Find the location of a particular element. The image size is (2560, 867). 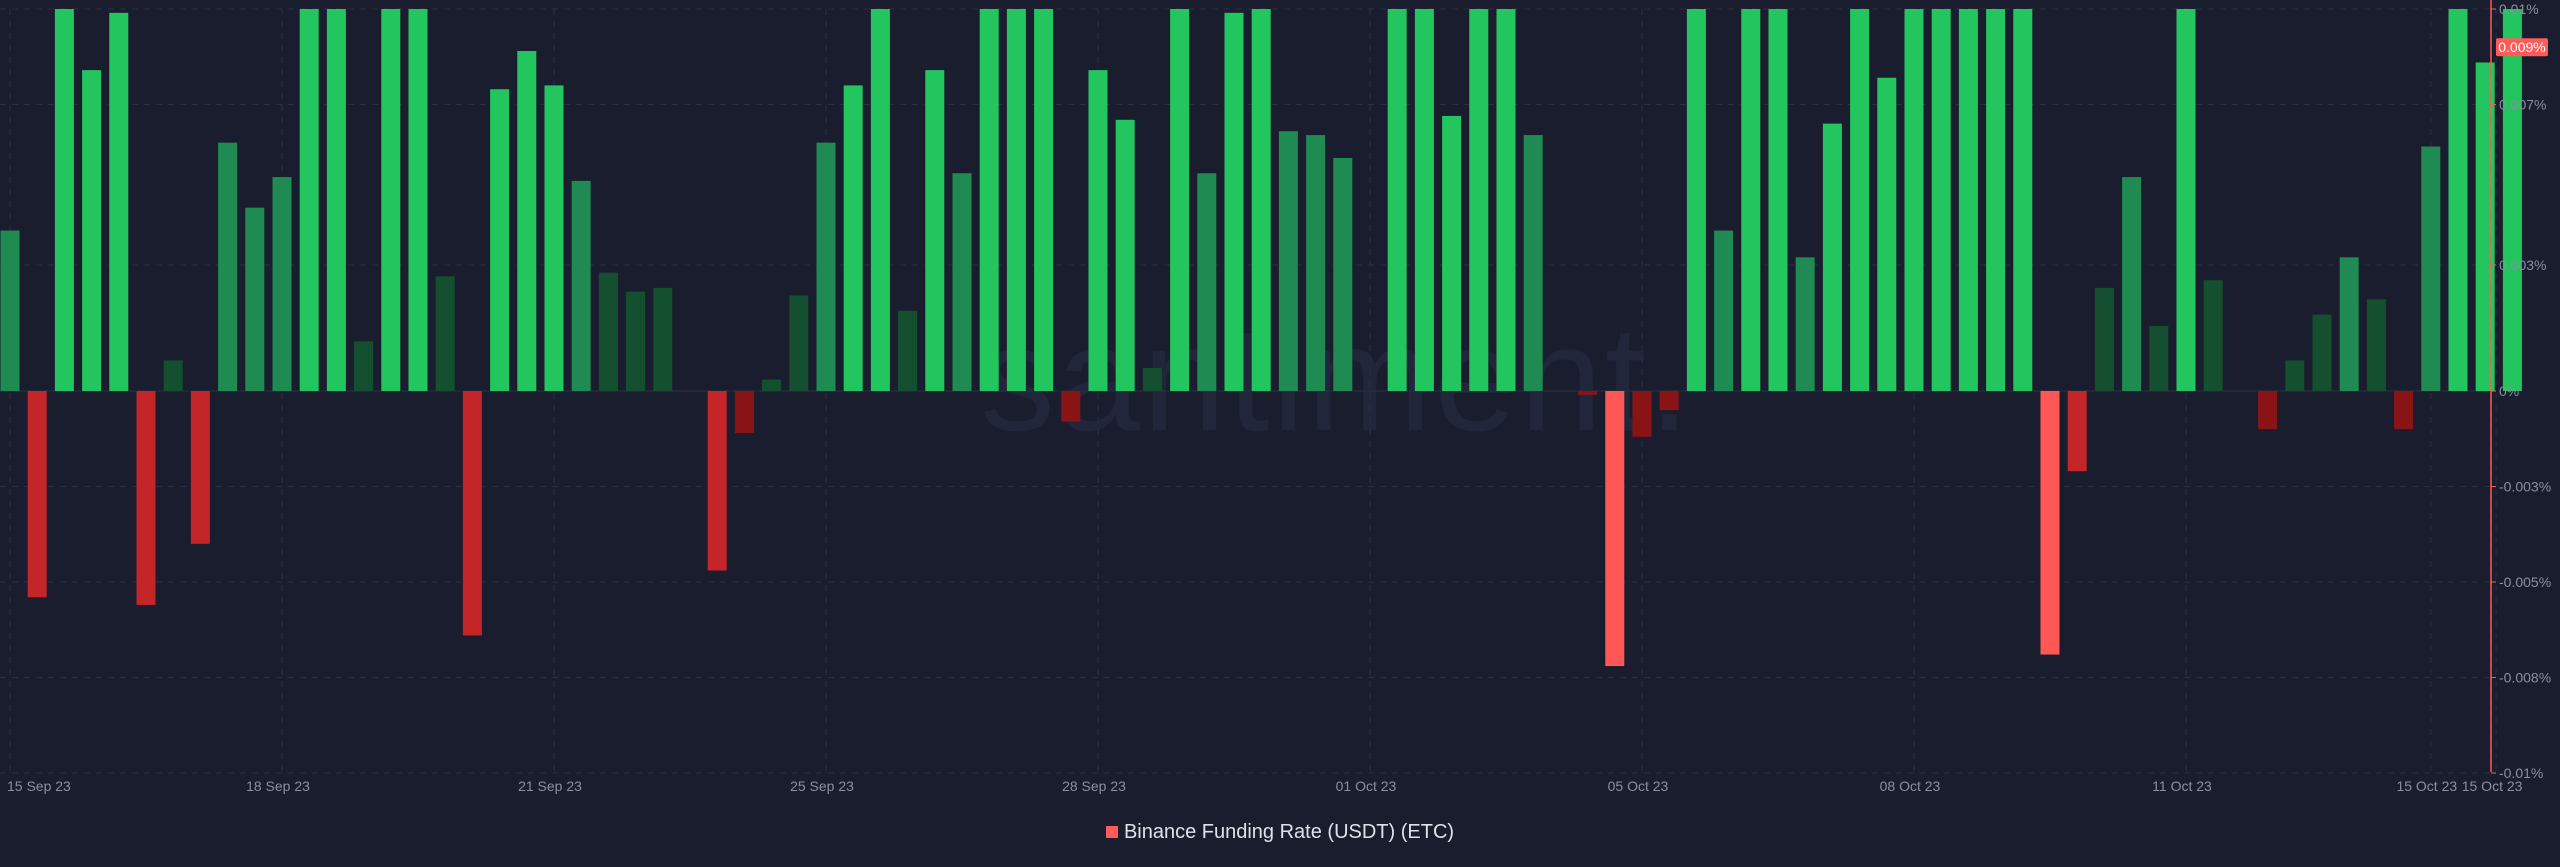

x-tick-label: 15 Sep 23 is located at coordinates (39, 786).